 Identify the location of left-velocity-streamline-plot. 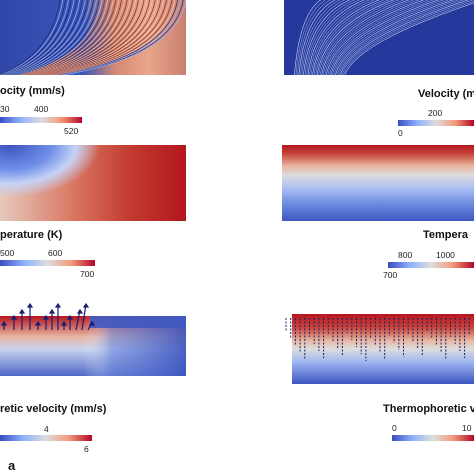
(93, 37).